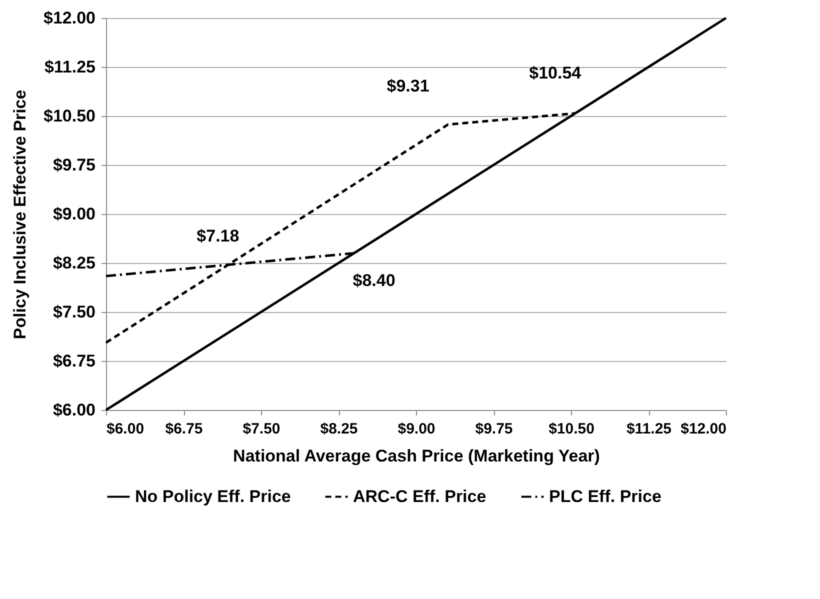 Image resolution: width=820 pixels, height=599 pixels. Describe the element at coordinates (419, 496) in the screenshot. I see `legend-label: ARC-C Eff. Price` at that location.